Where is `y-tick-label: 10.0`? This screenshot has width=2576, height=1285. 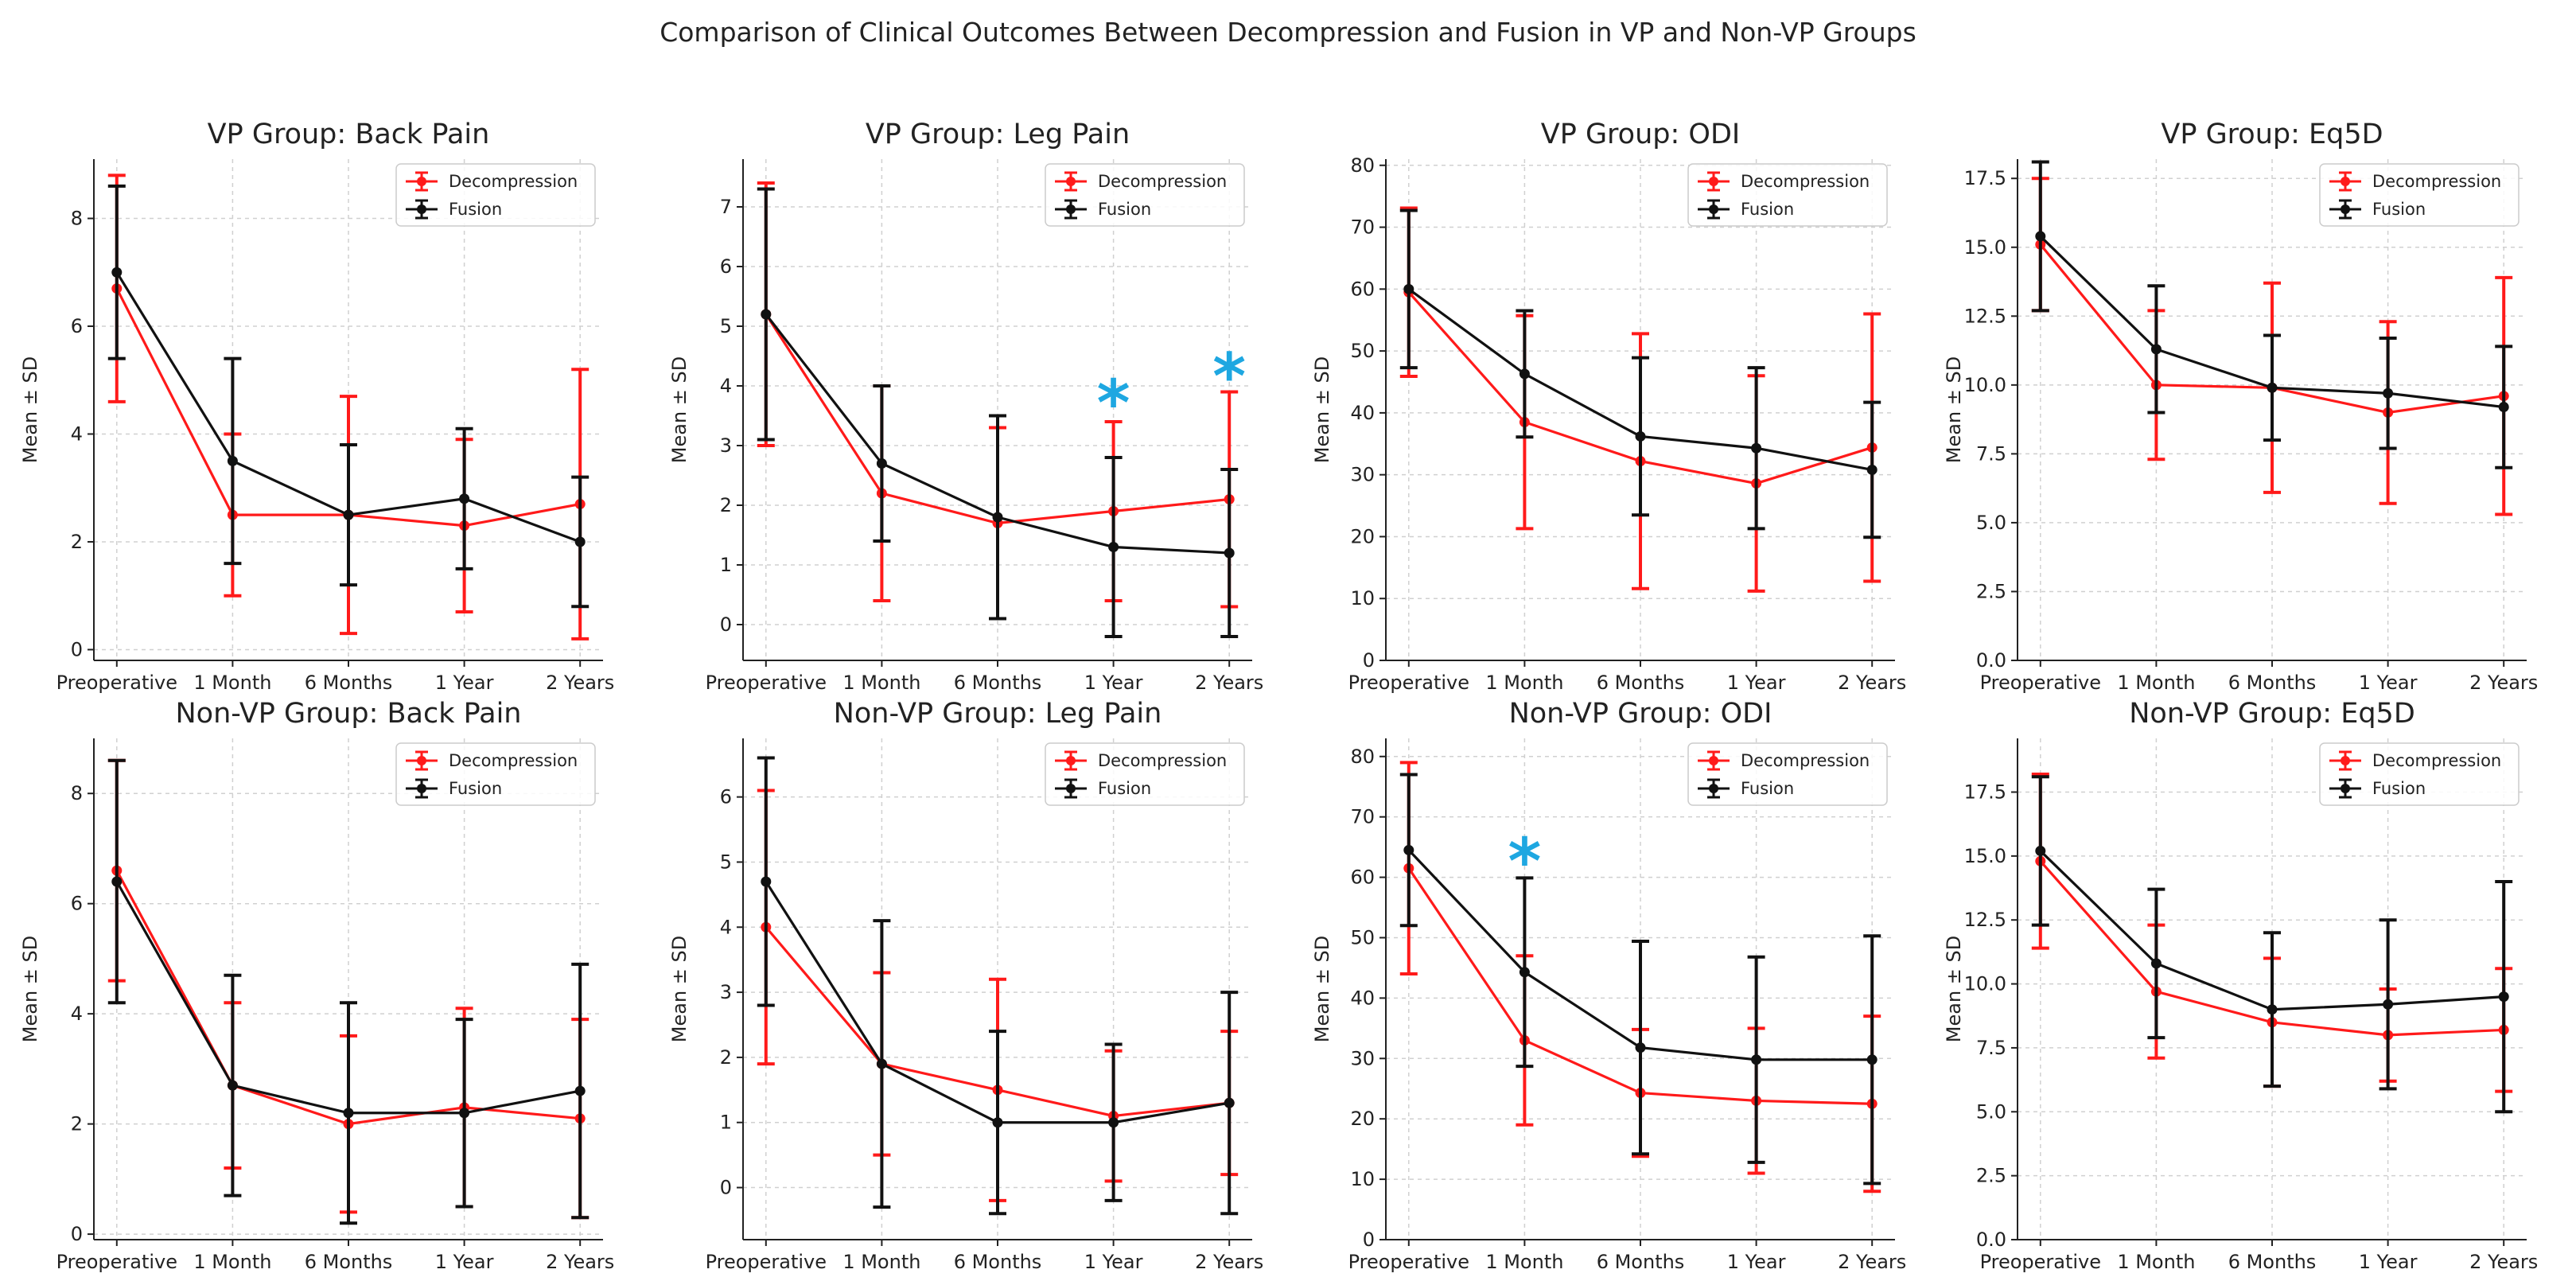
y-tick-label: 10.0 is located at coordinates (1985, 385).